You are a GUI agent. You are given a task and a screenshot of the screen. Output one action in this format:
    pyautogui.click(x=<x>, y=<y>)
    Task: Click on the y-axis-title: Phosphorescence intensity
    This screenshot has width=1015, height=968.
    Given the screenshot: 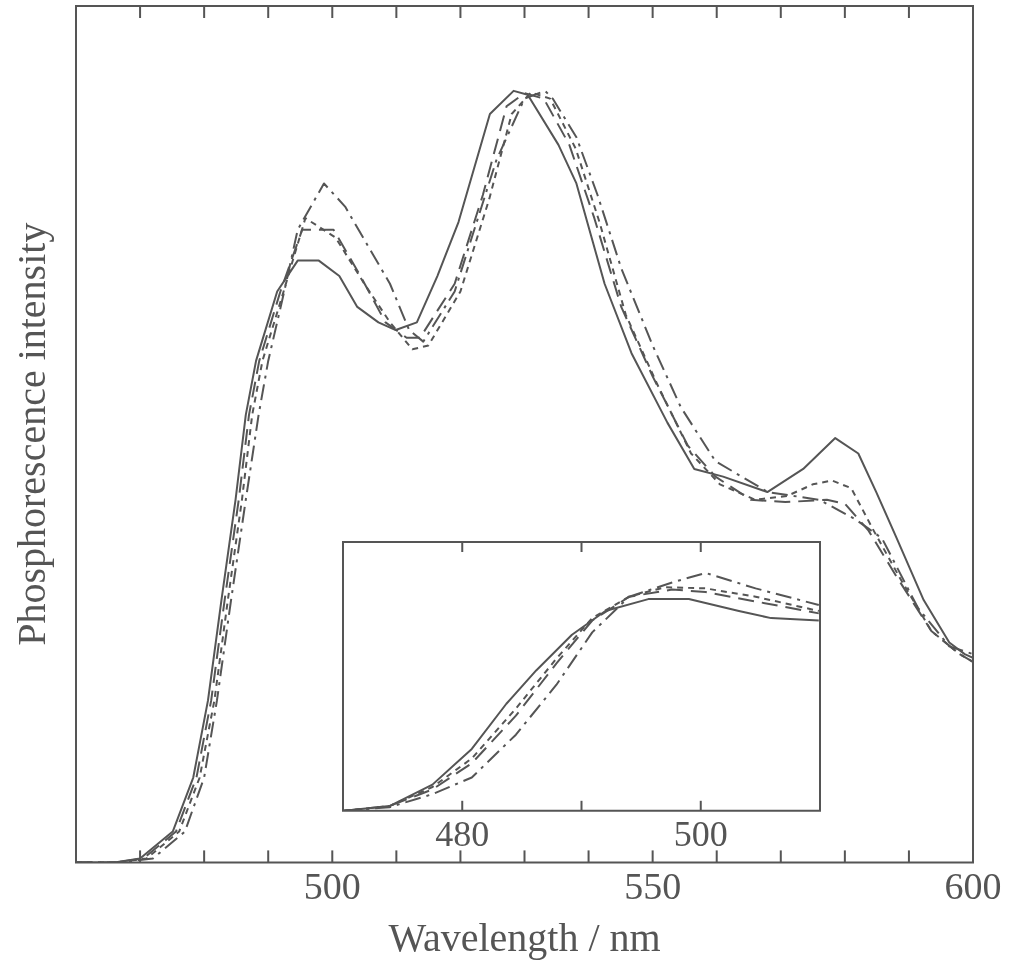 What is the action you would take?
    pyautogui.click(x=31, y=434)
    